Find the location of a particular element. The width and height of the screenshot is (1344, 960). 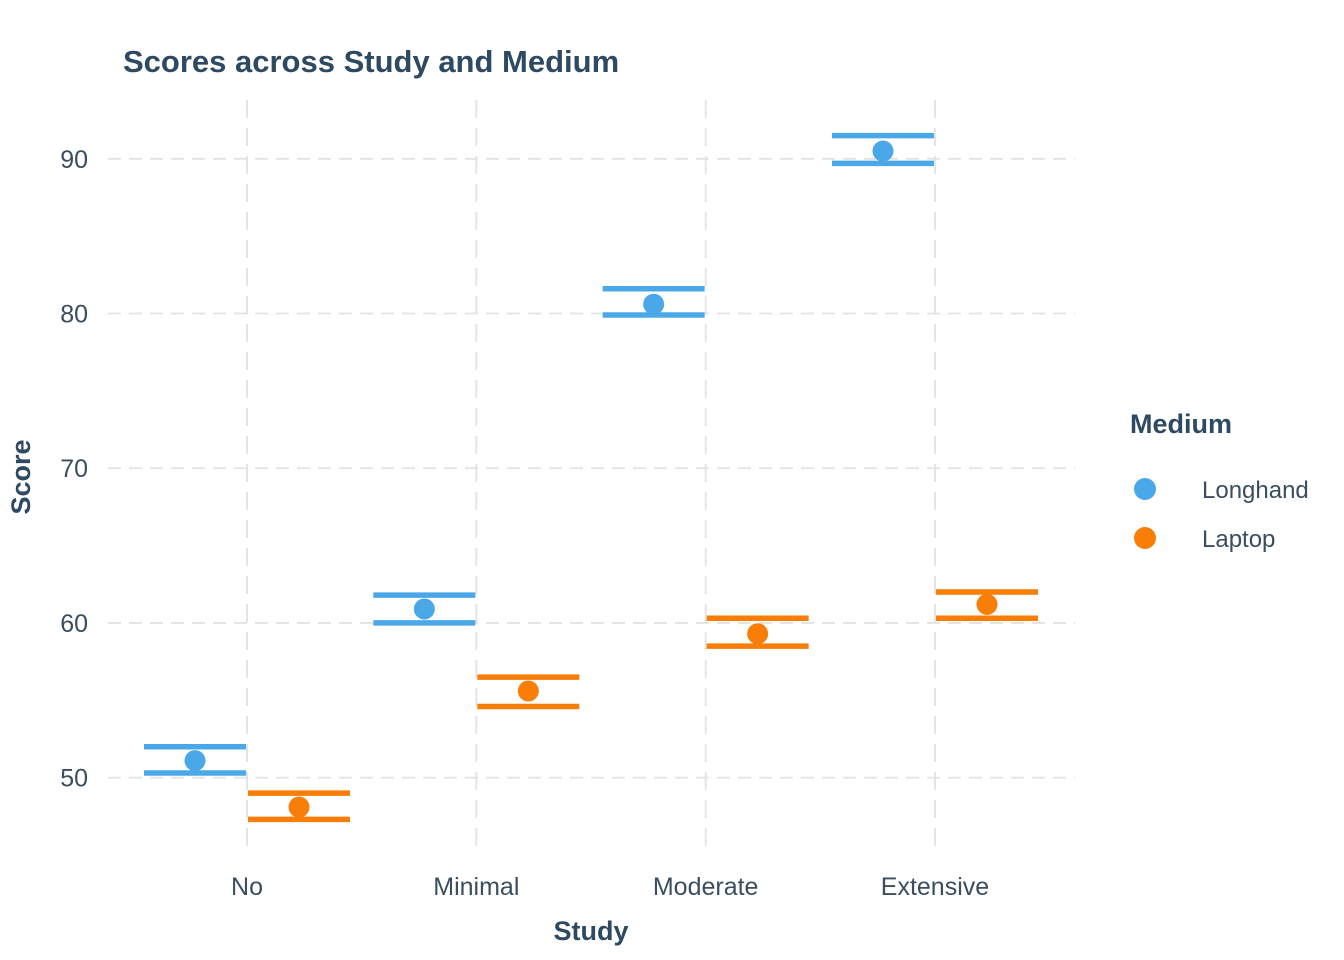

x-axis-title: Study is located at coordinates (590, 931).